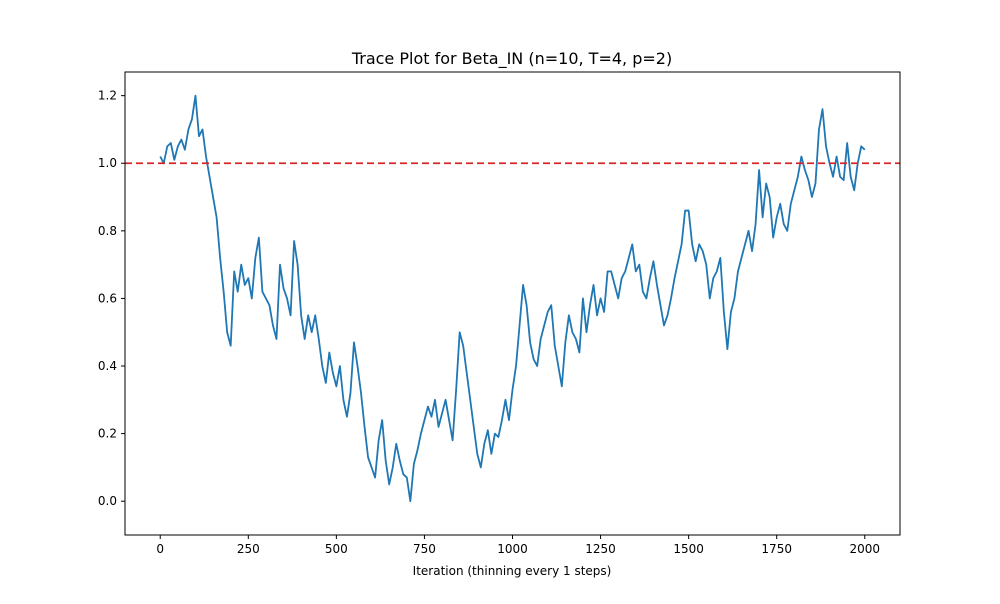  What do you see at coordinates (107, 163) in the screenshot?
I see `y-tick-label: 1.0` at bounding box center [107, 163].